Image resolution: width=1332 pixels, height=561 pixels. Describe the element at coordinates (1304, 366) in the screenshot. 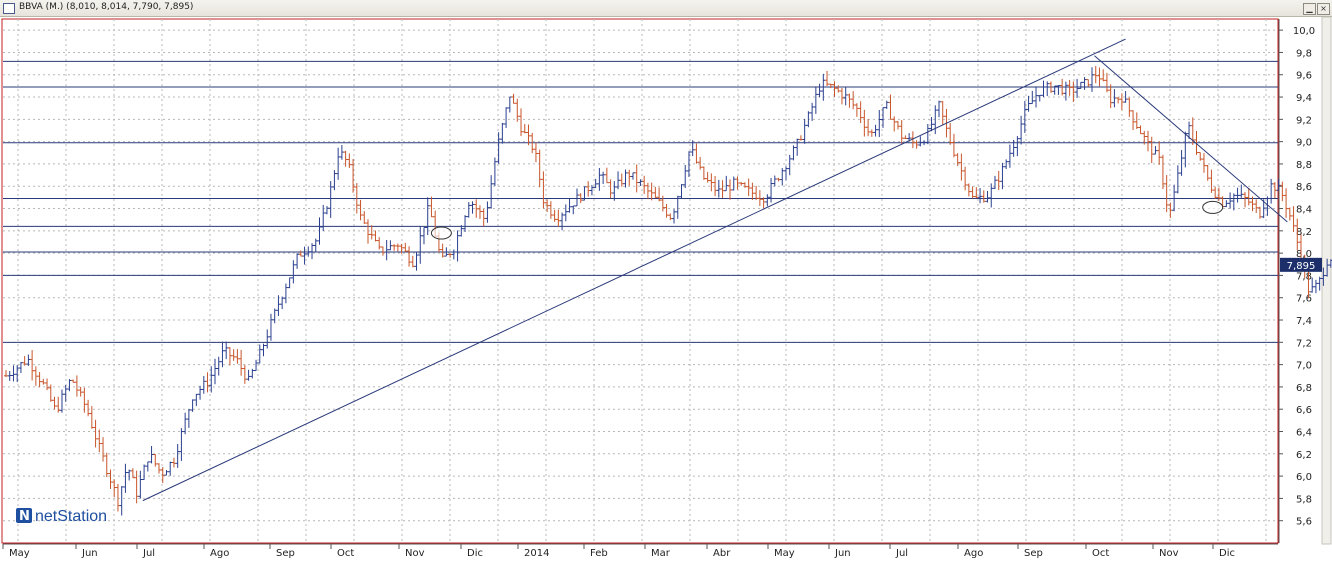

I see `y-tick-label: 7,0` at that location.